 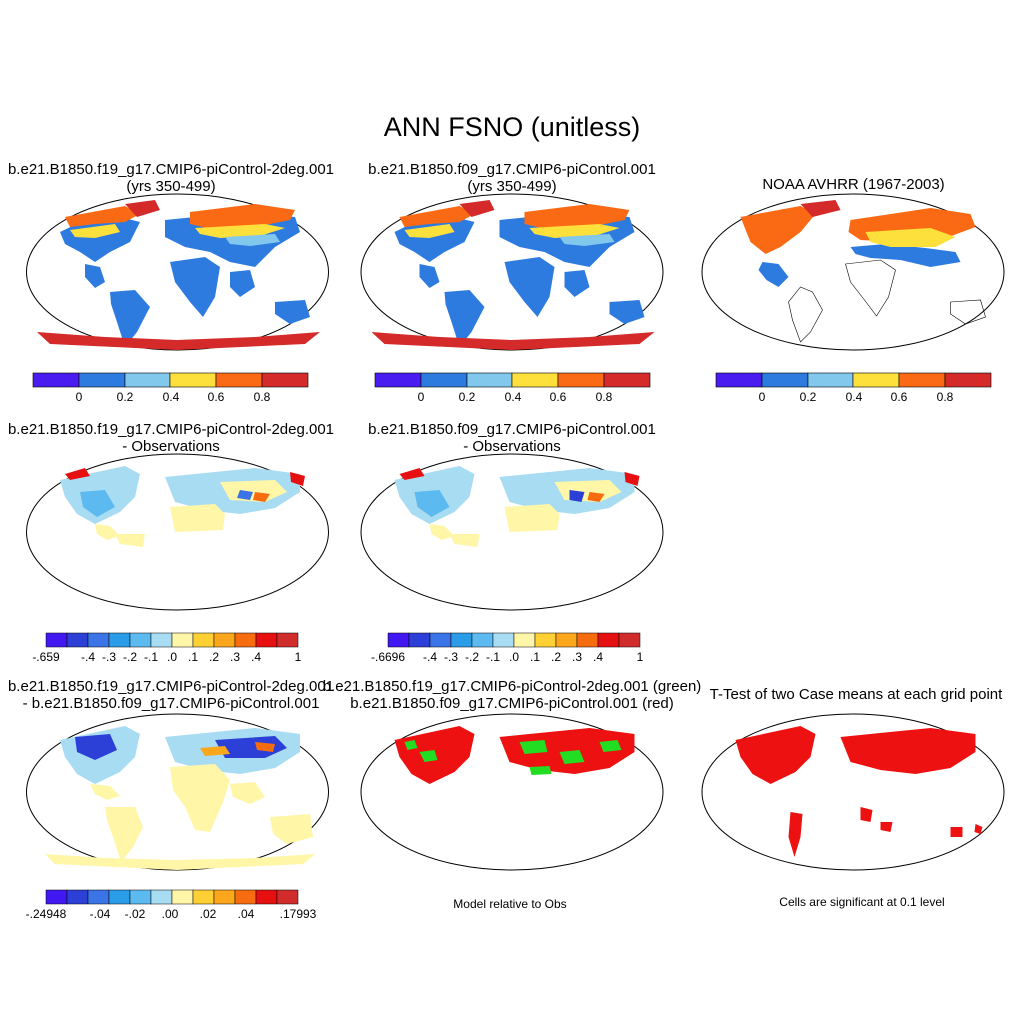 What do you see at coordinates (170, 914) in the screenshot?
I see `colorbar-tick: .00` at bounding box center [170, 914].